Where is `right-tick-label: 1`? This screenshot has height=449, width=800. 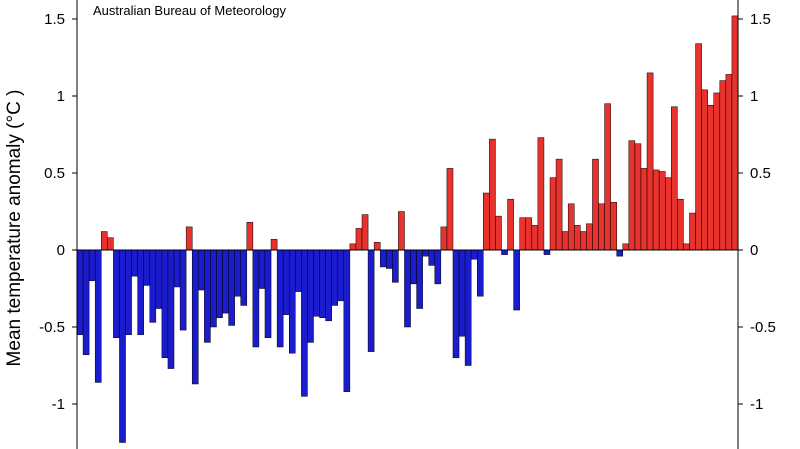
right-tick-label: 1 is located at coordinates (754, 96).